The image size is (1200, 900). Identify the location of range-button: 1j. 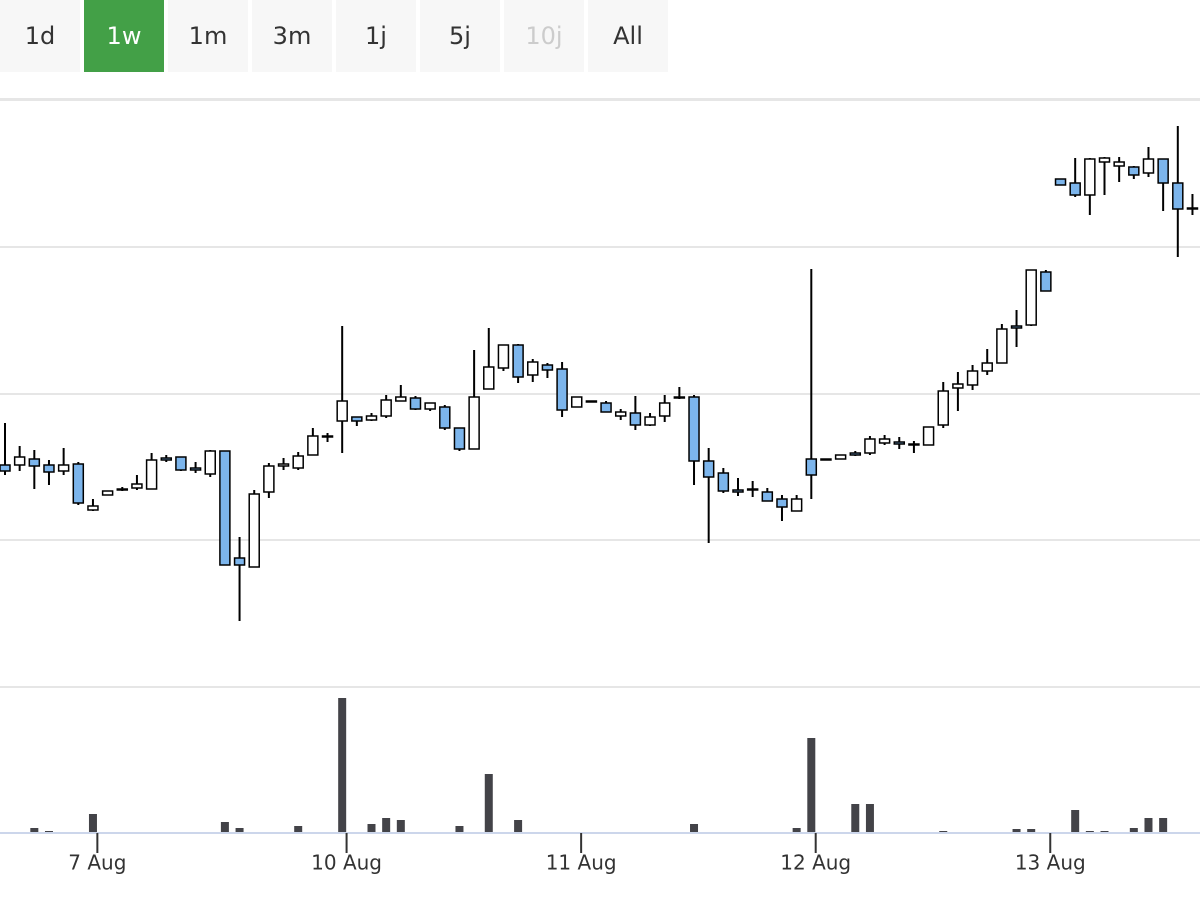
(376, 36).